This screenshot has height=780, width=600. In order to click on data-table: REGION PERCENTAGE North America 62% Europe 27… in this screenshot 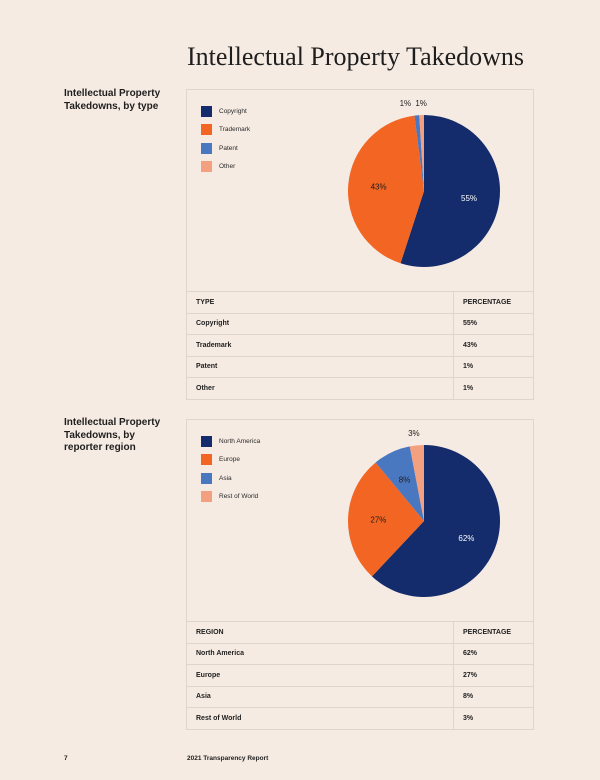, I will do `click(360, 675)`.